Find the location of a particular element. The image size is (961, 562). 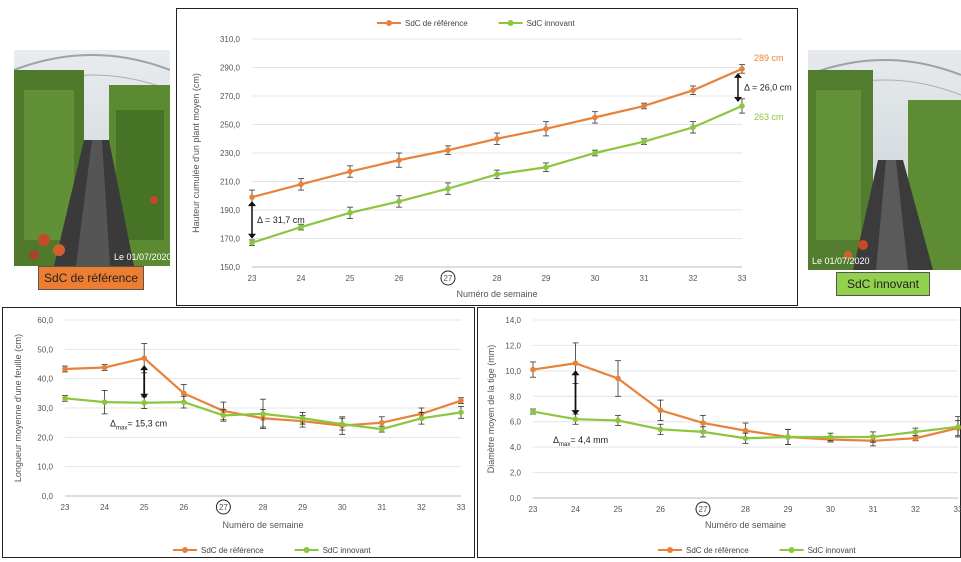

y-tick-label: 0,0 is located at coordinates (48, 496).